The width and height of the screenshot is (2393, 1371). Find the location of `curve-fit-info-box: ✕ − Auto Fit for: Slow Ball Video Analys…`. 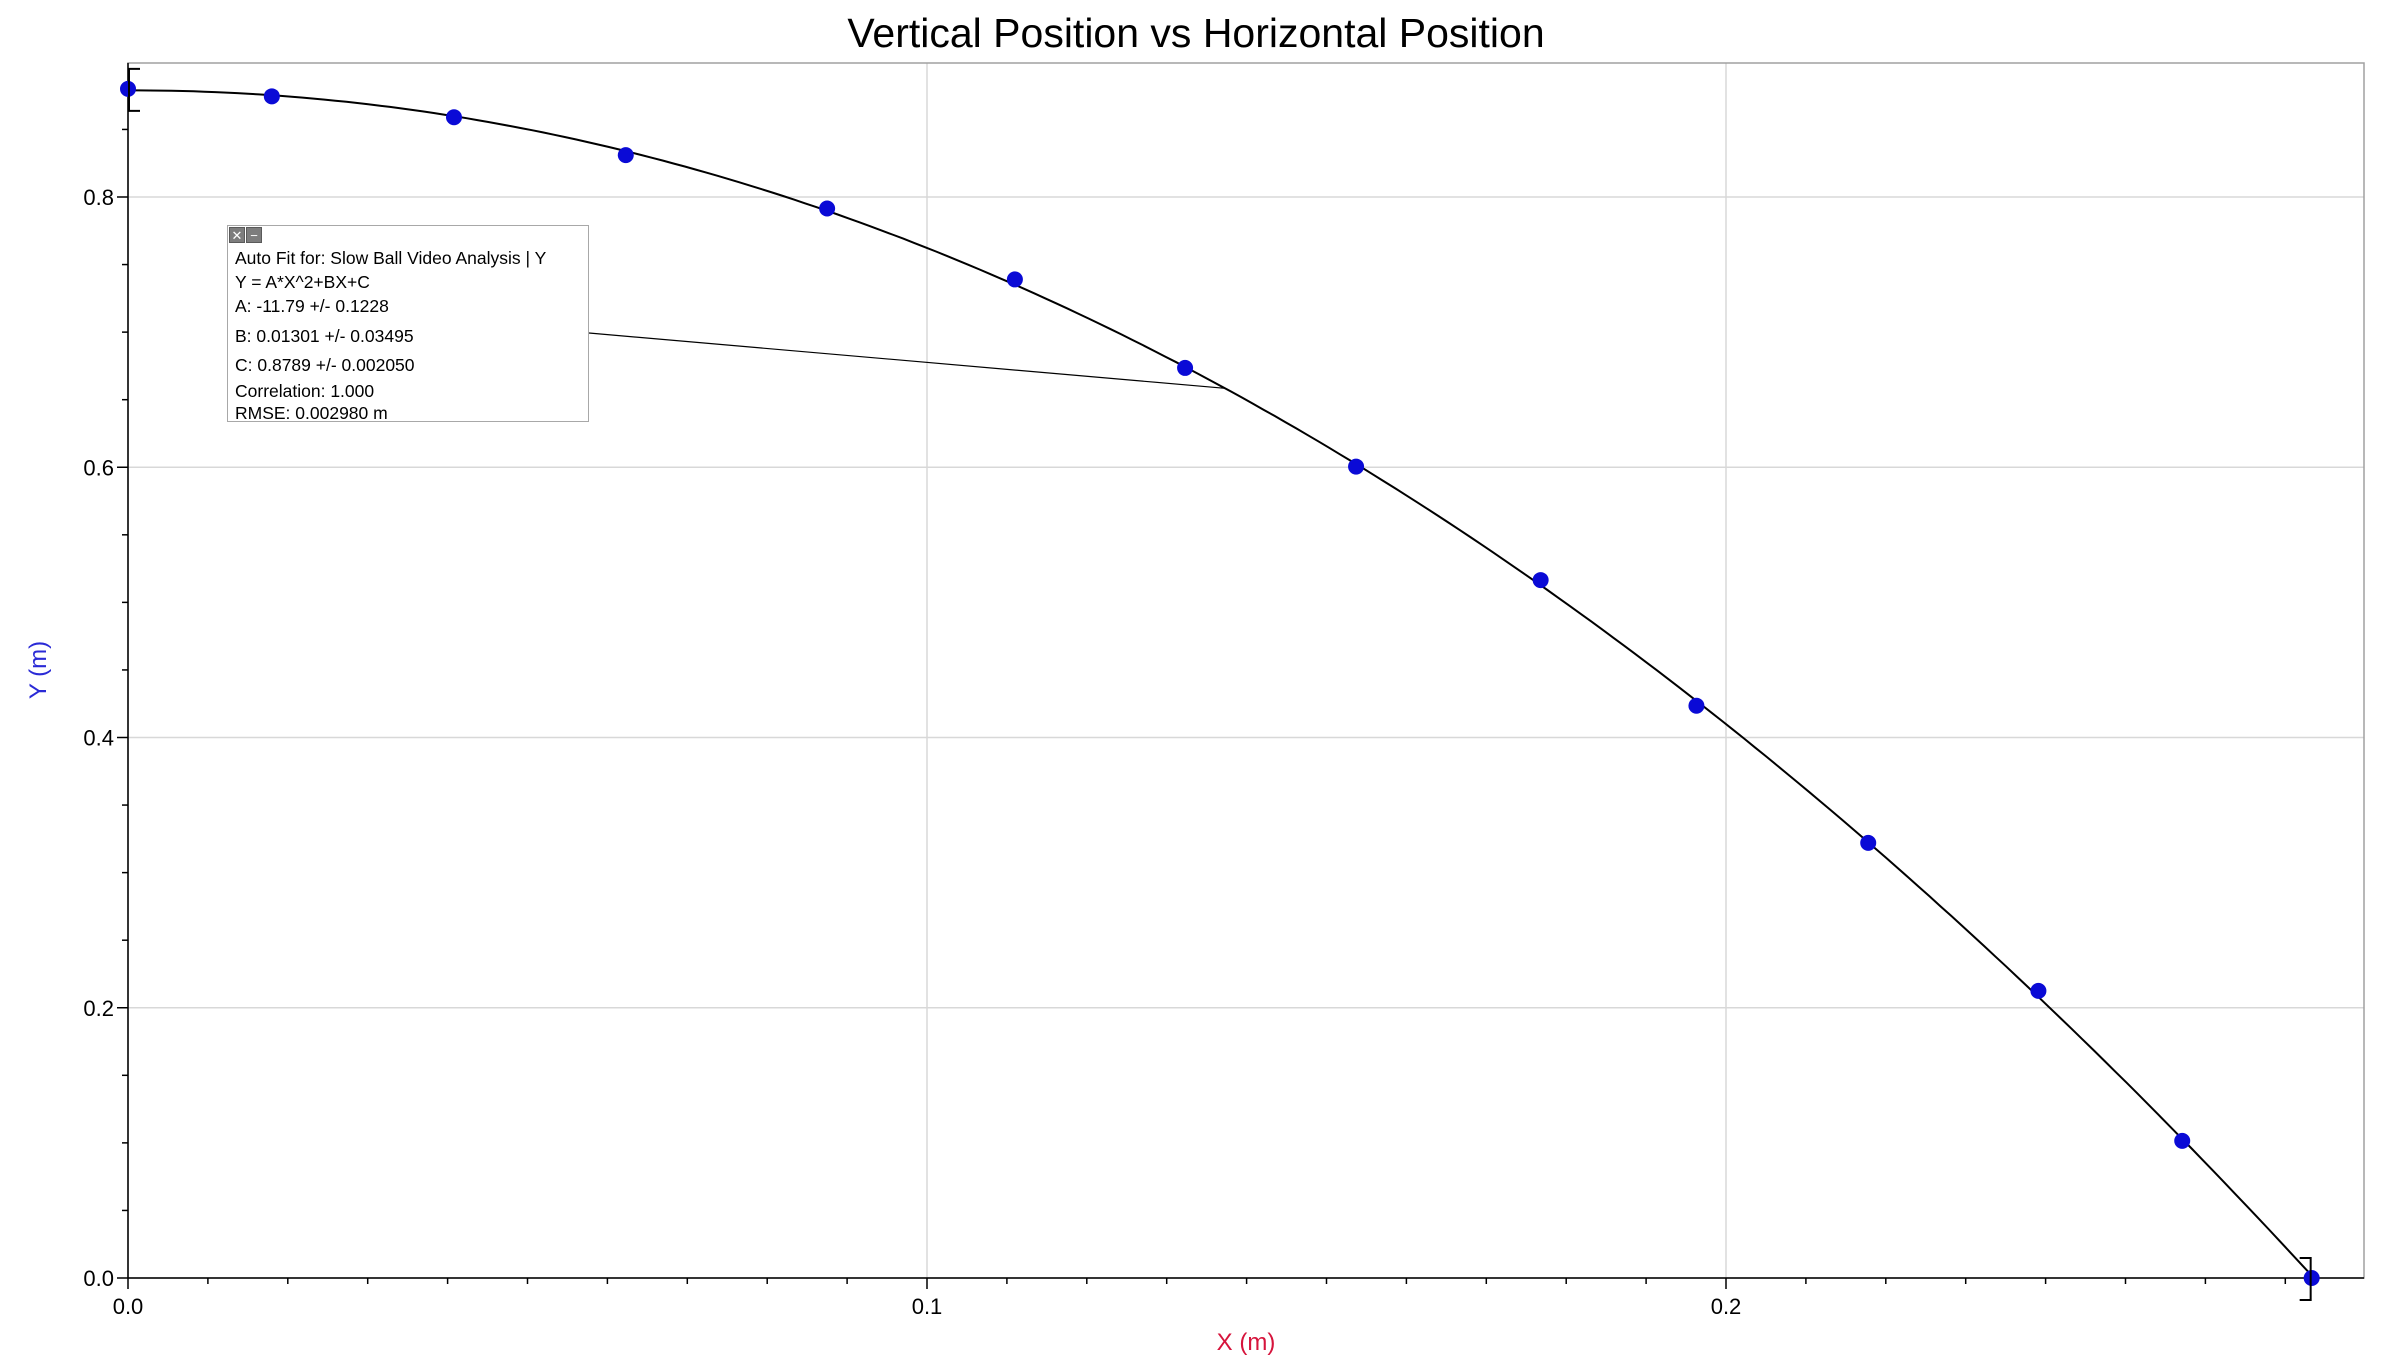

curve-fit-info-box: ✕ − Auto Fit for: Slow Ball Video Analys… is located at coordinates (408, 323).